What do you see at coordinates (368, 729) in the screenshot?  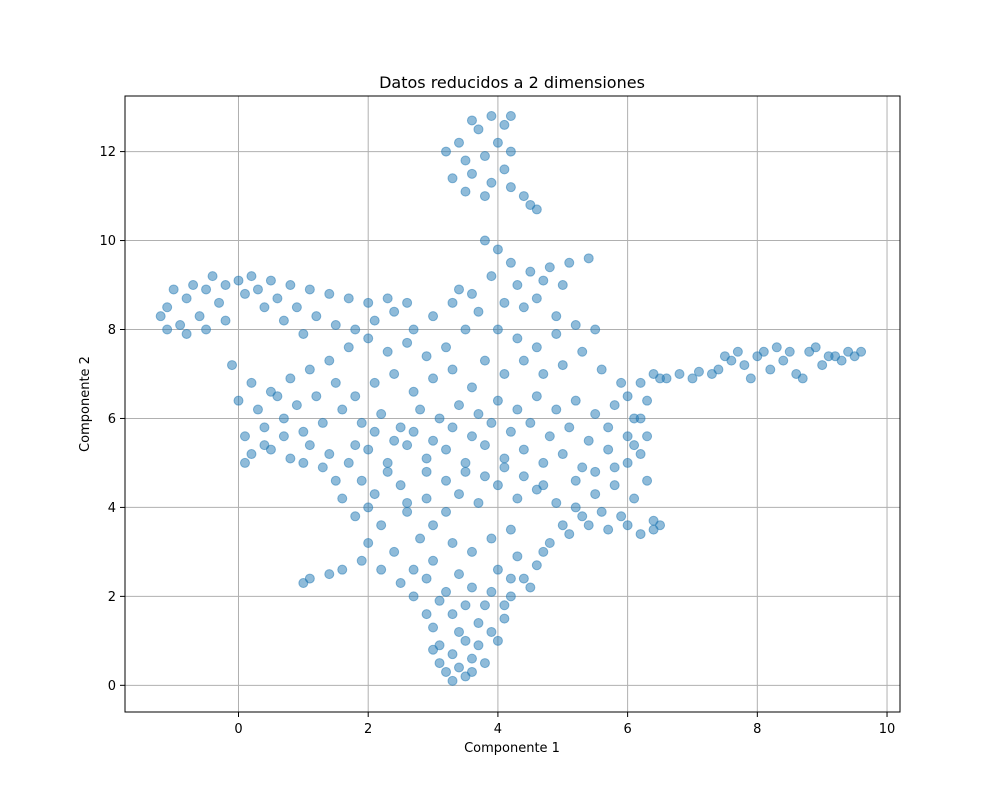 I see `x-tick-label: 2` at bounding box center [368, 729].